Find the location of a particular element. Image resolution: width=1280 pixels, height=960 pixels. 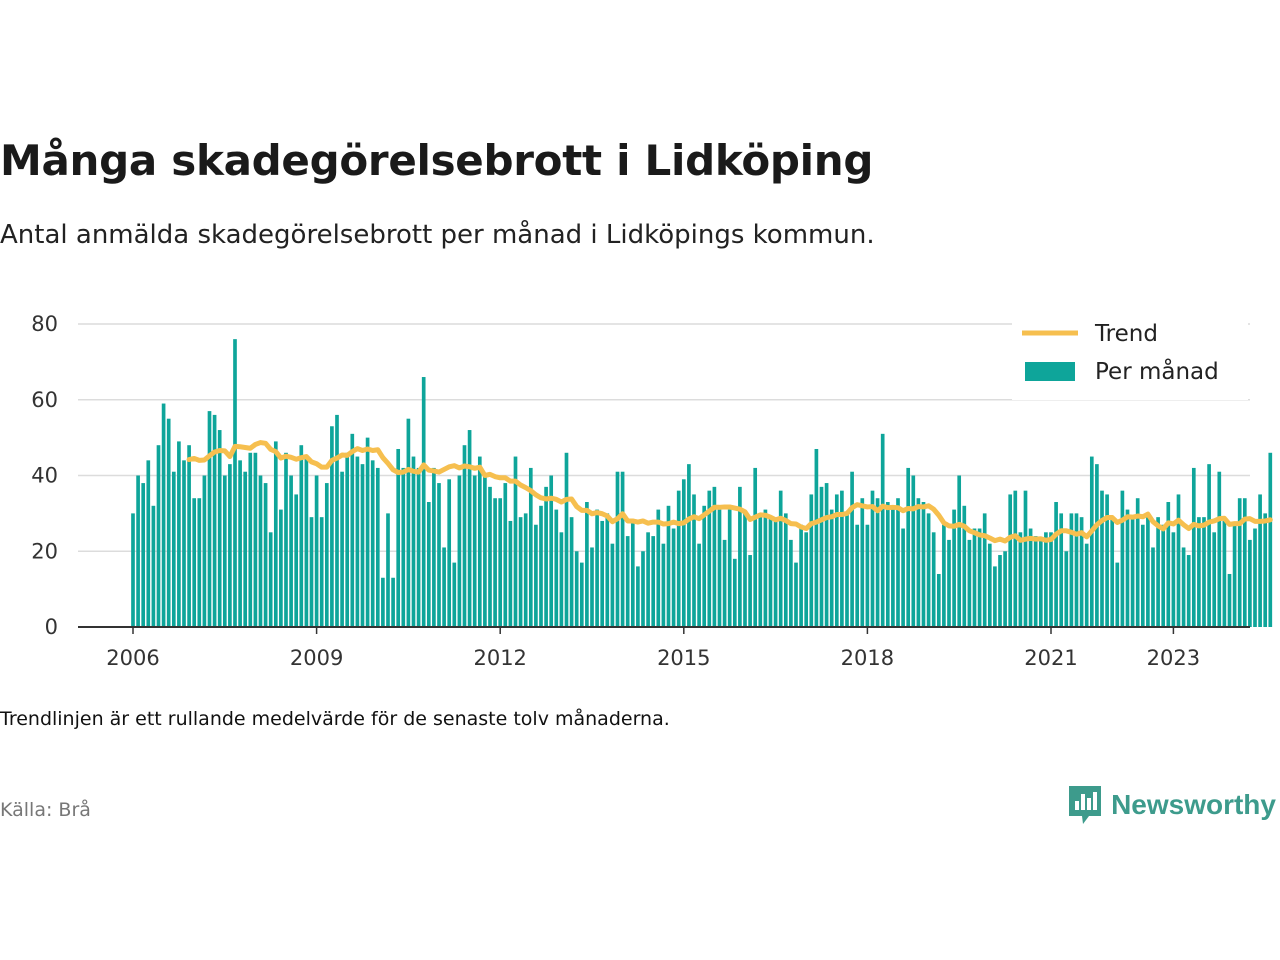

y-tick-label: 80 is located at coordinates (44, 324).